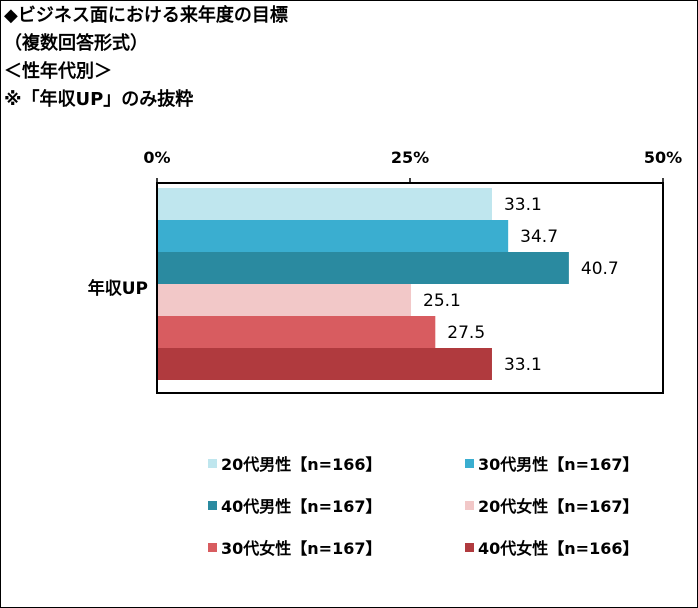  I want to click on legend-item-5: 30代女性【n=167】, so click(294, 547).